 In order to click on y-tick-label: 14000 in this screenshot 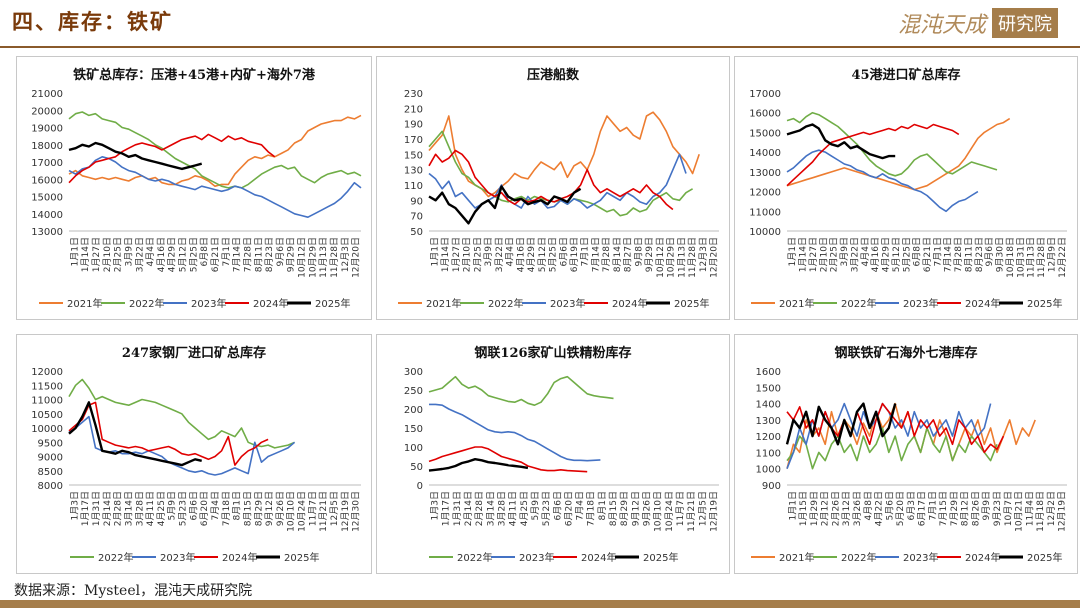, I will do `click(47, 215)`.